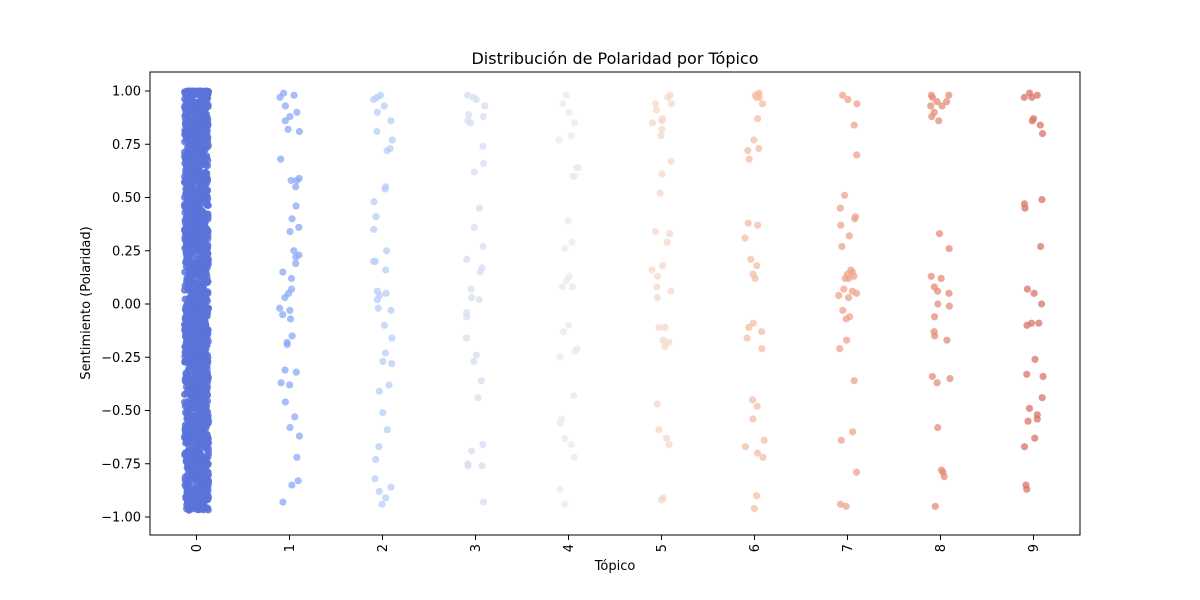 The image size is (1200, 600). Describe the element at coordinates (126, 251) in the screenshot. I see `y-tick-label: 0.25` at that location.